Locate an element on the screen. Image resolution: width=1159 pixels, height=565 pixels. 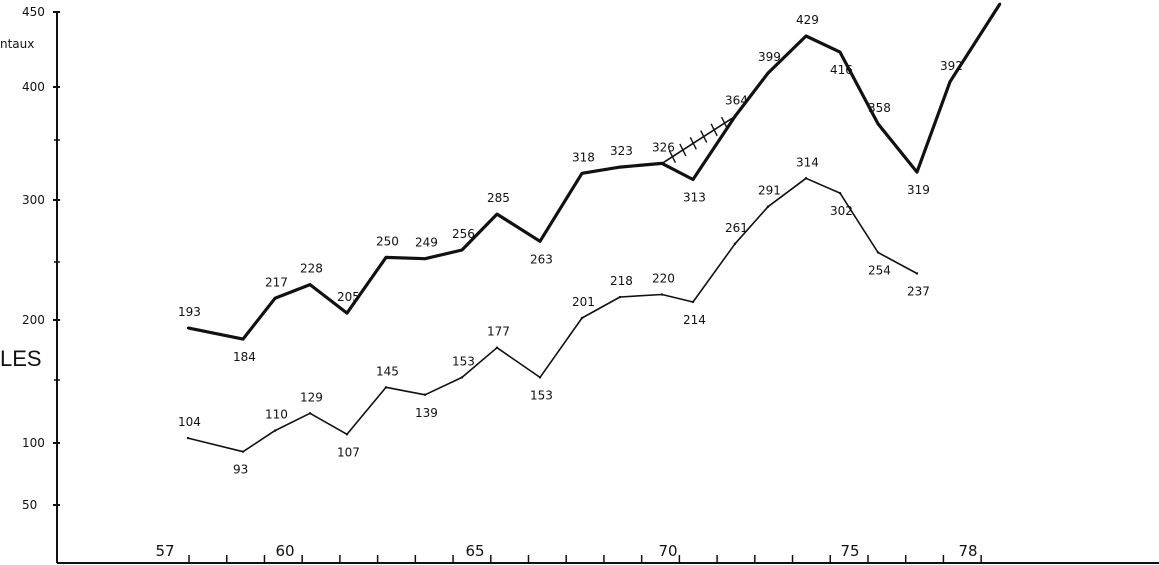
alt-segment-line is located at coordinates (698, 140).